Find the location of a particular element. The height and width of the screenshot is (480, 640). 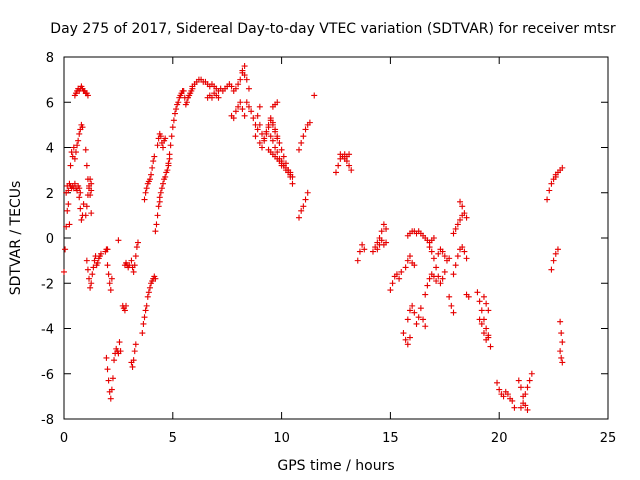

y-tick-label: 0 is located at coordinates (50, 239).